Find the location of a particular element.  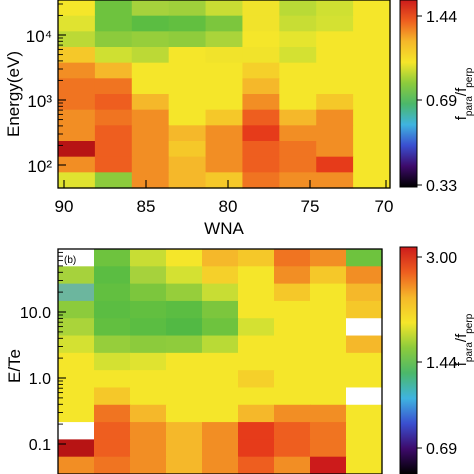

heatmap-a-cell-r11-c0 is located at coordinates (77, 180).